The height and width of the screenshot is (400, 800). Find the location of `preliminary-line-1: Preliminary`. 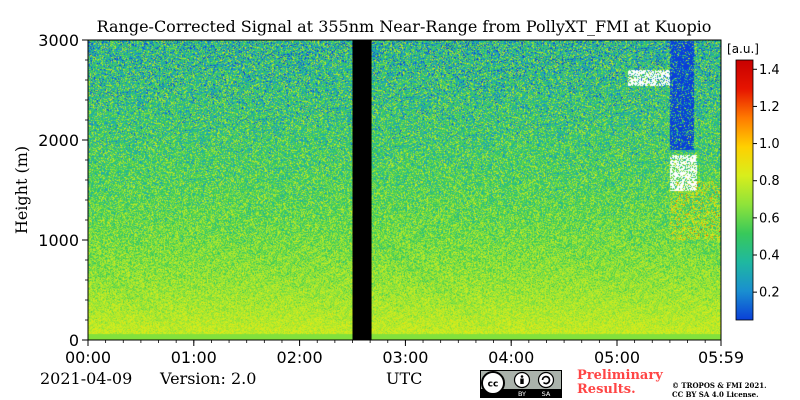

preliminary-line-1: Preliminary is located at coordinates (620, 375).